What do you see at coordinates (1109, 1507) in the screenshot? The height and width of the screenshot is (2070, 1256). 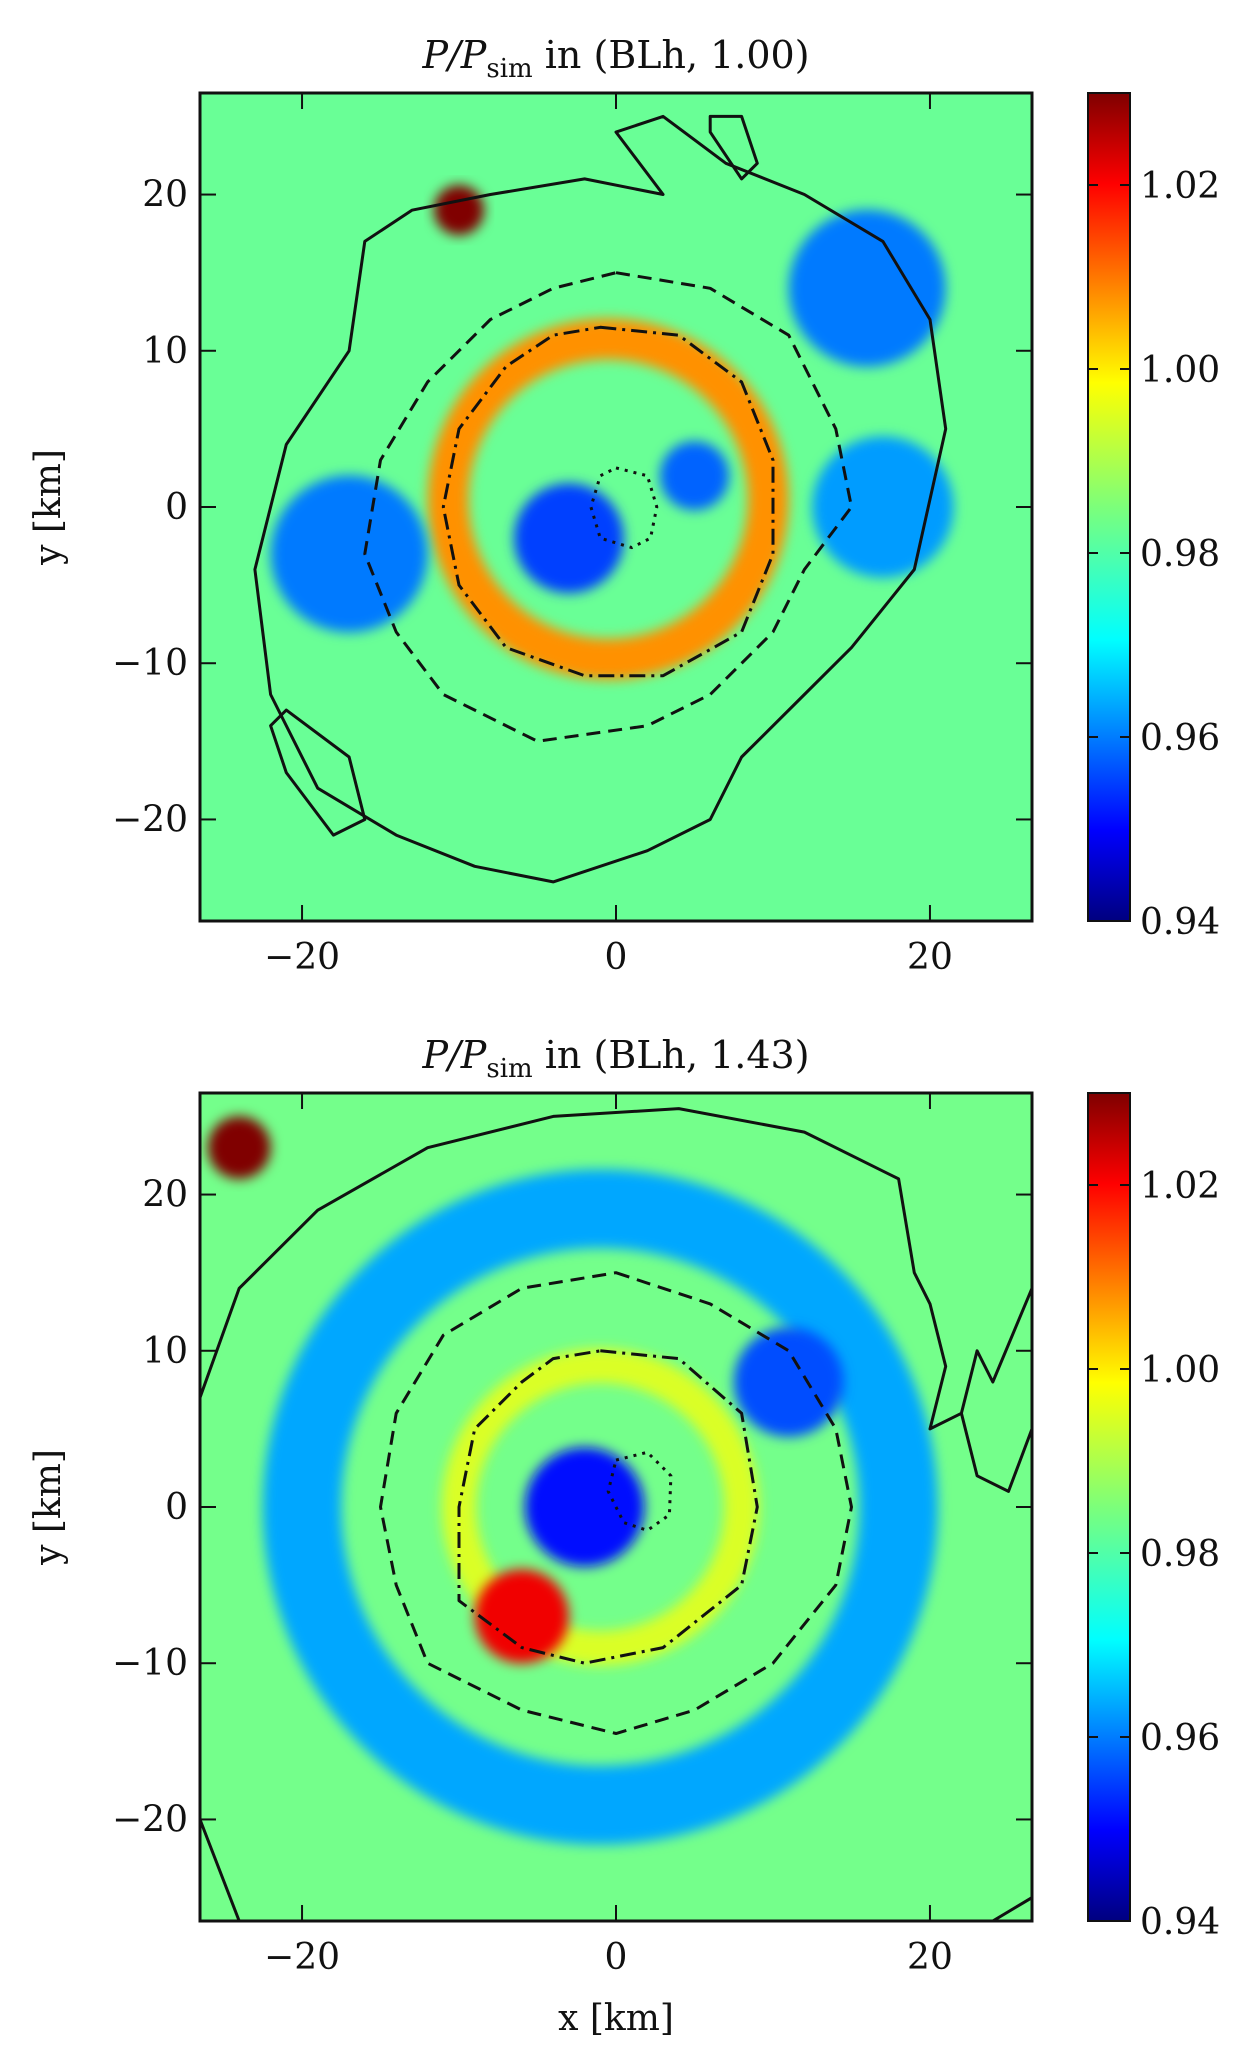 I see `panel-bottom-colorbar` at bounding box center [1109, 1507].